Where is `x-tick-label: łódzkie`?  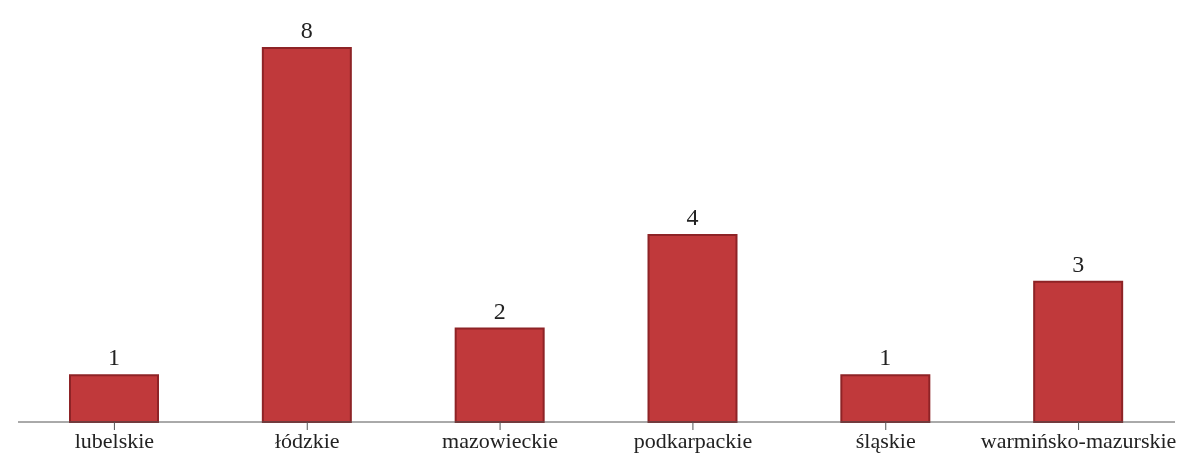 x-tick-label: łódzkie is located at coordinates (307, 440).